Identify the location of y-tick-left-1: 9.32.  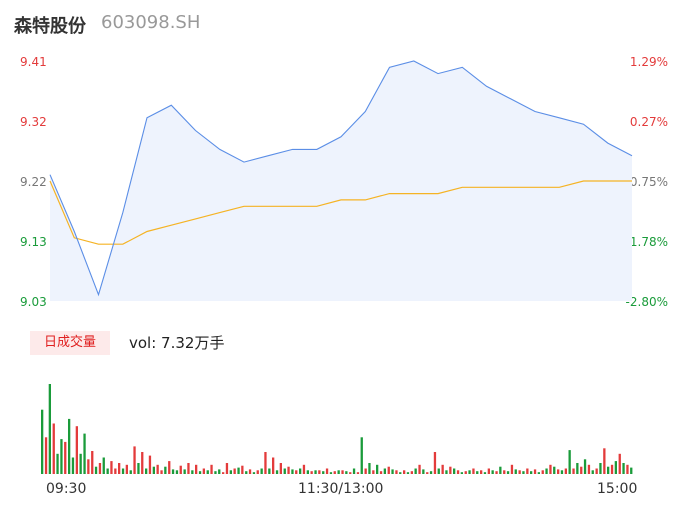
(33, 122).